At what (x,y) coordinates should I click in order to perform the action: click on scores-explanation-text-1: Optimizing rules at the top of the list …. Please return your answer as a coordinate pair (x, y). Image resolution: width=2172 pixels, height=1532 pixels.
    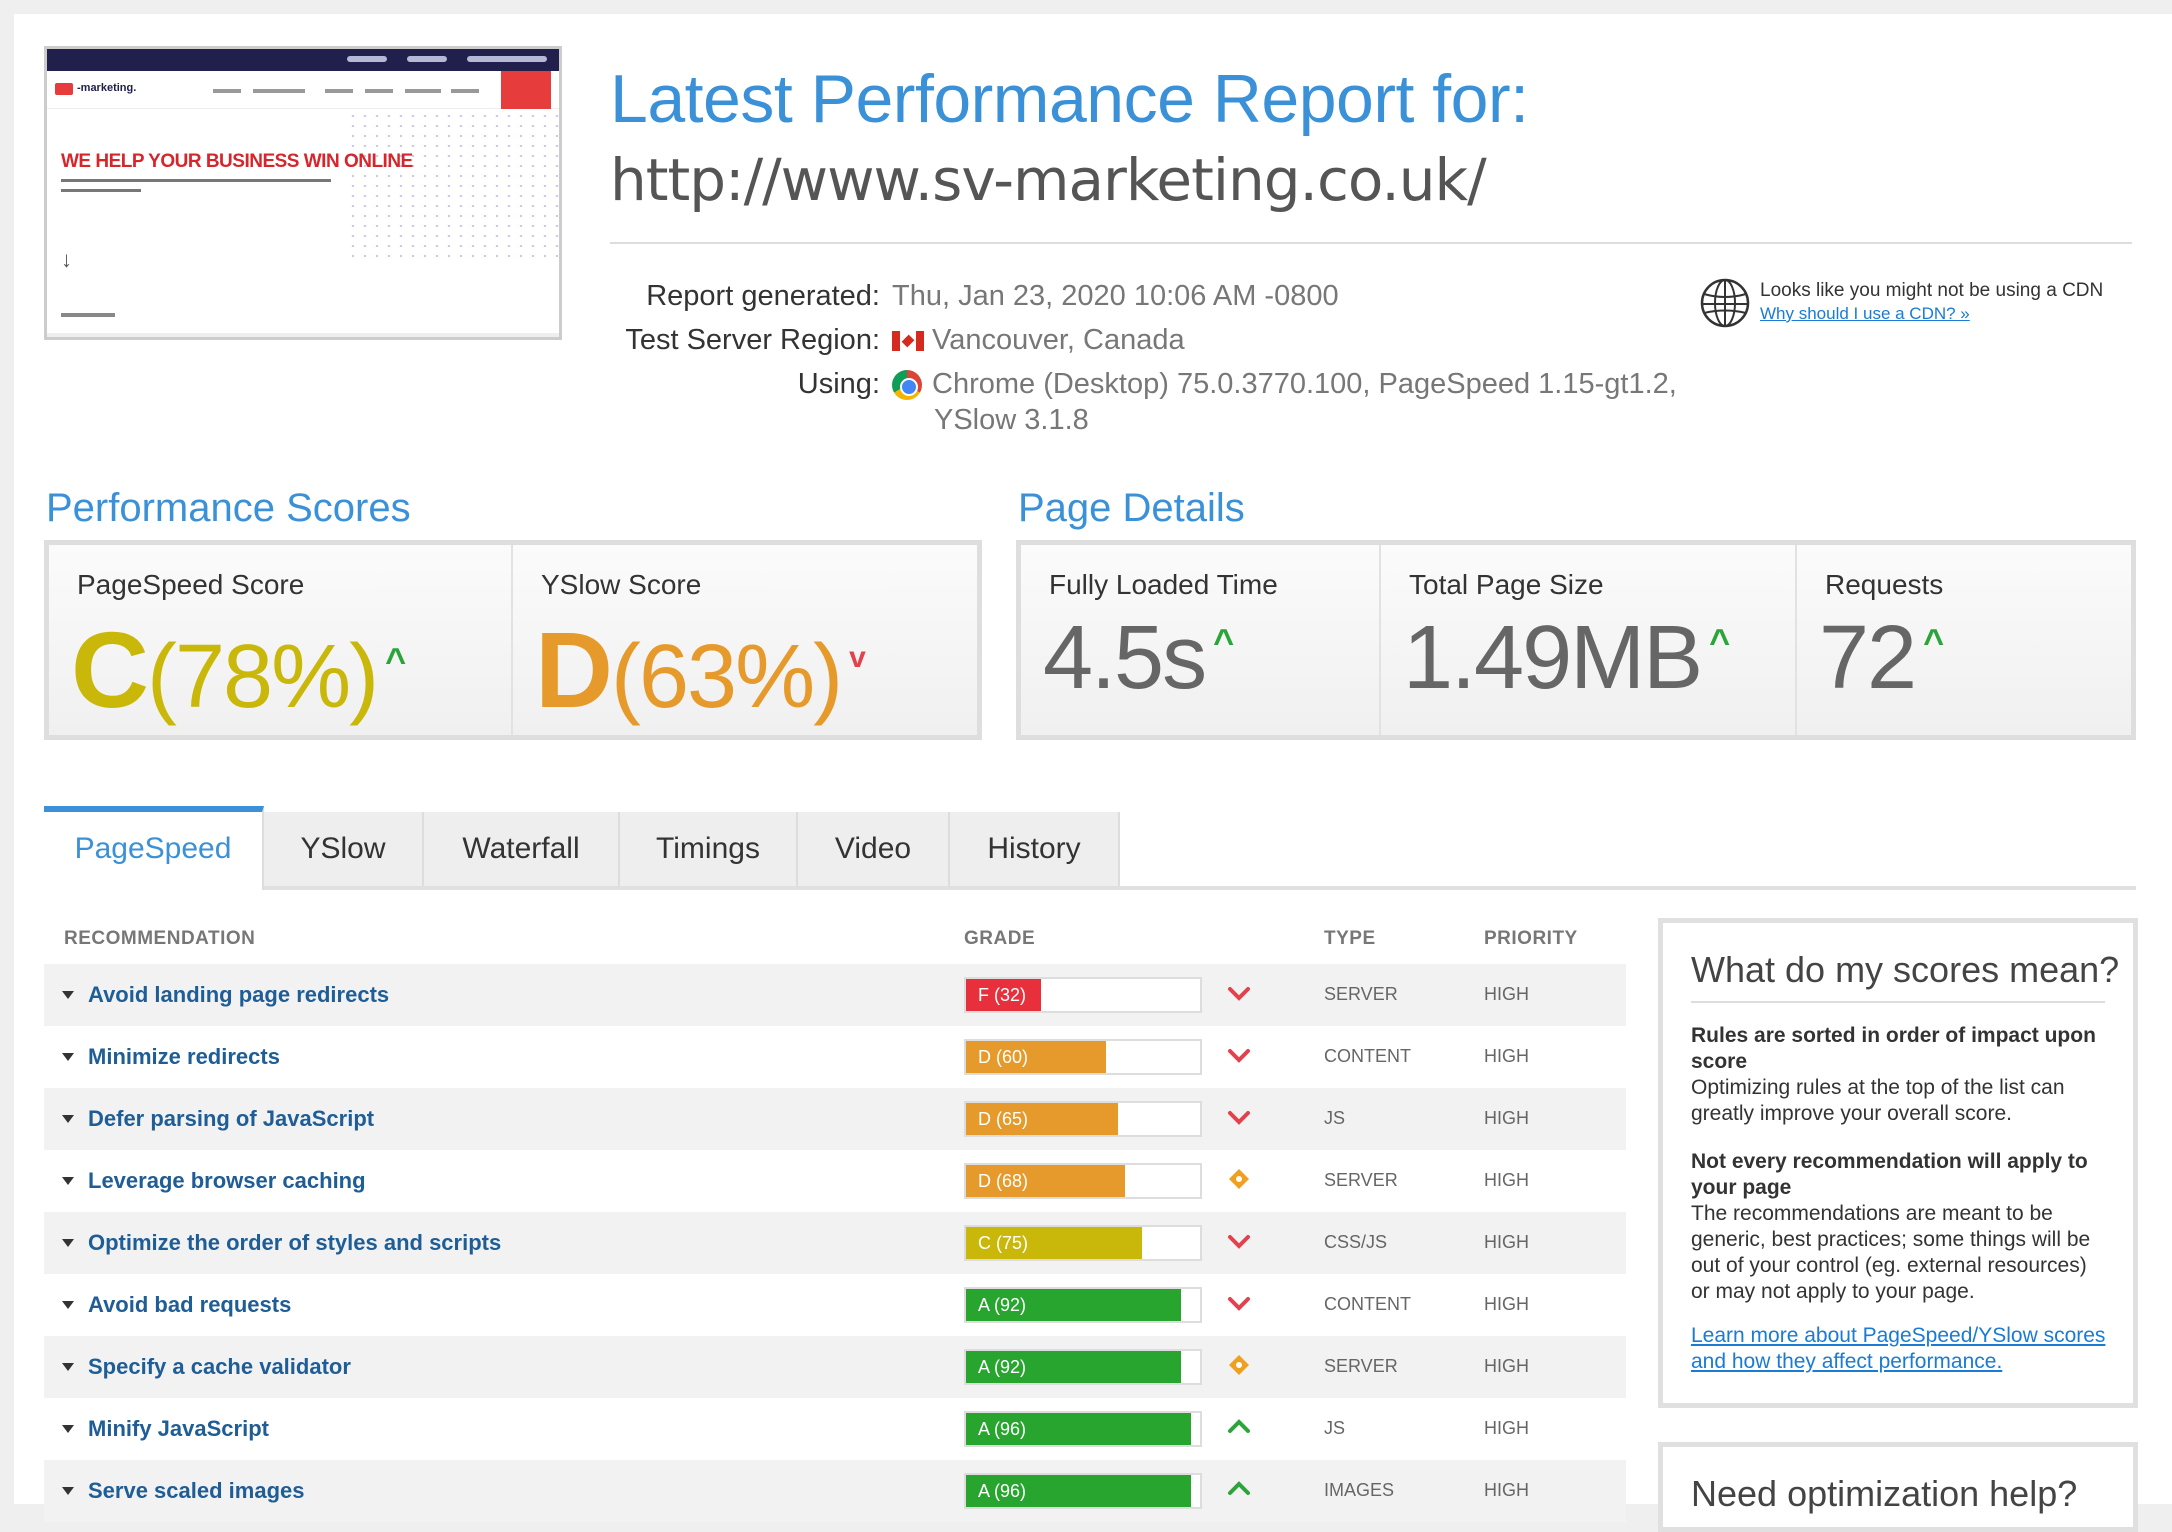
    Looking at the image, I should click on (1878, 1100).